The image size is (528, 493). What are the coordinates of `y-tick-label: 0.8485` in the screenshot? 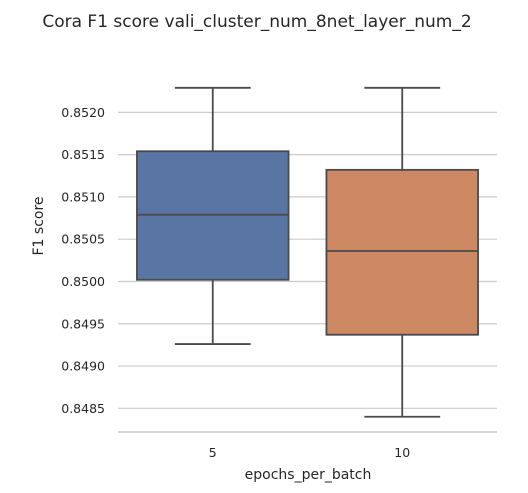 It's located at (83, 408).